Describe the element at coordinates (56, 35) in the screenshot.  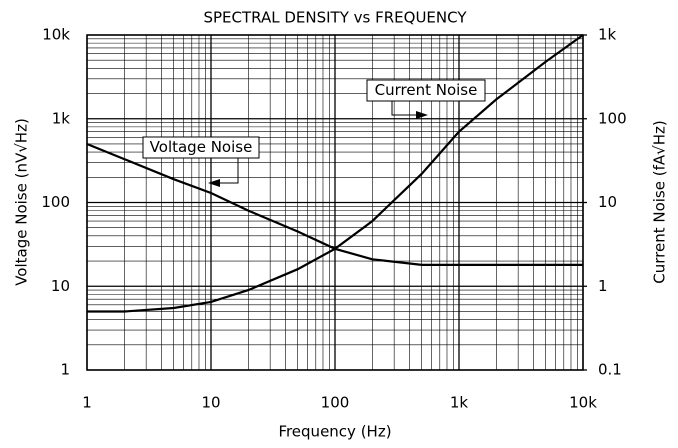
I see `y-tick-label: 10k` at that location.